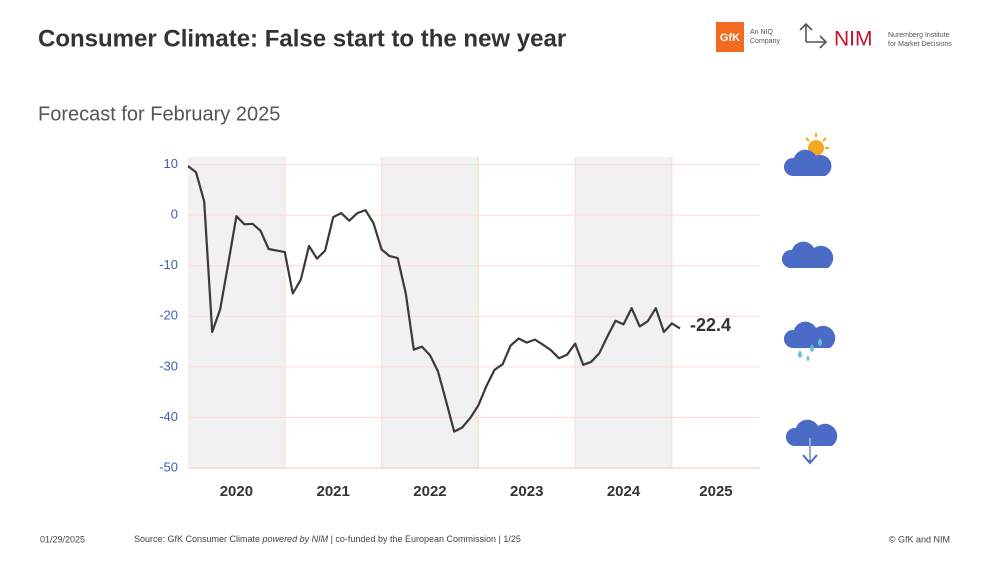  What do you see at coordinates (809, 341) in the screenshot?
I see `icon-rain` at bounding box center [809, 341].